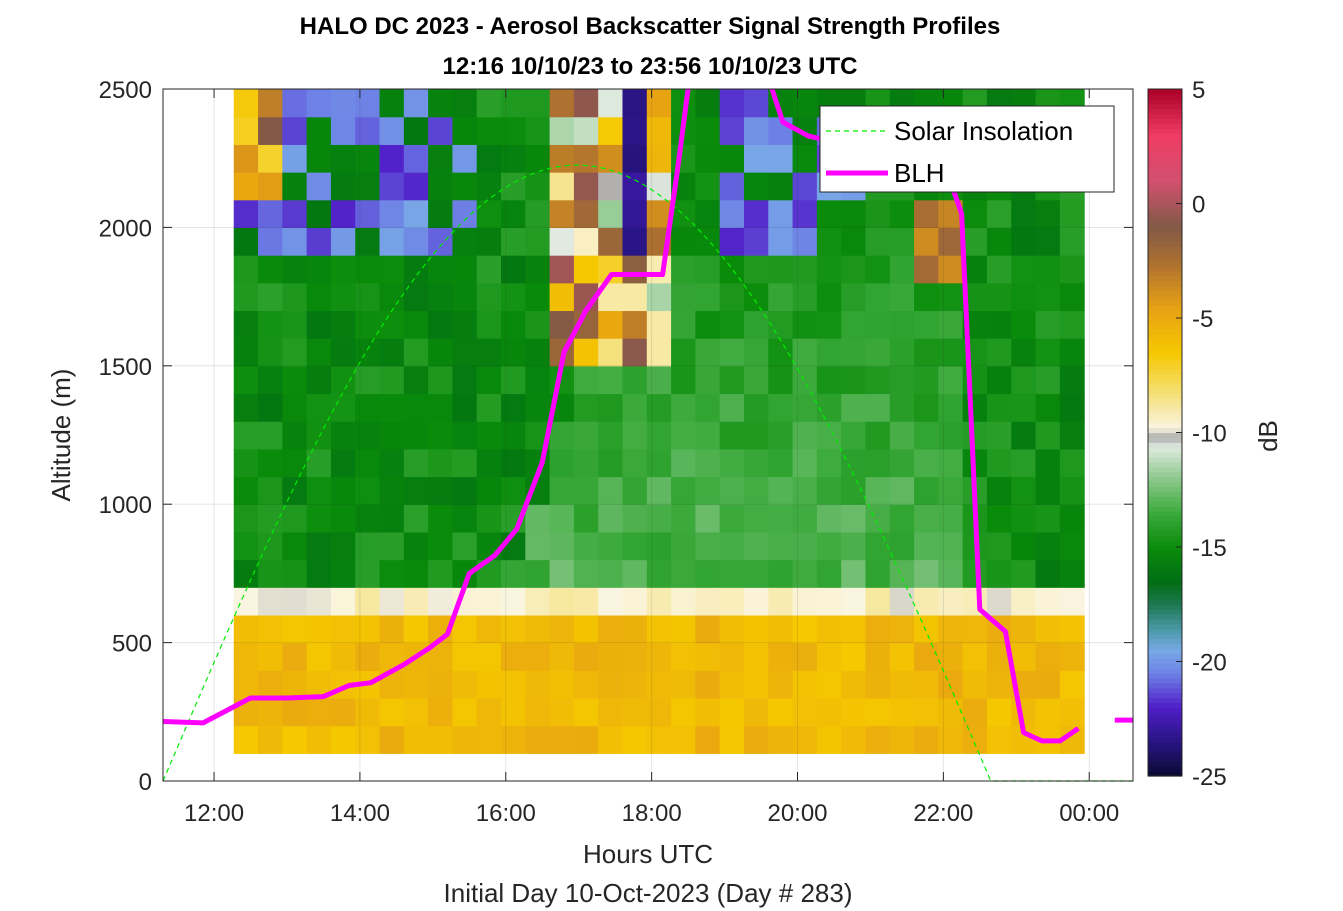 The height and width of the screenshot is (911, 1343). What do you see at coordinates (1202, 319) in the screenshot?
I see `colorbar-tick-label: -5` at bounding box center [1202, 319].